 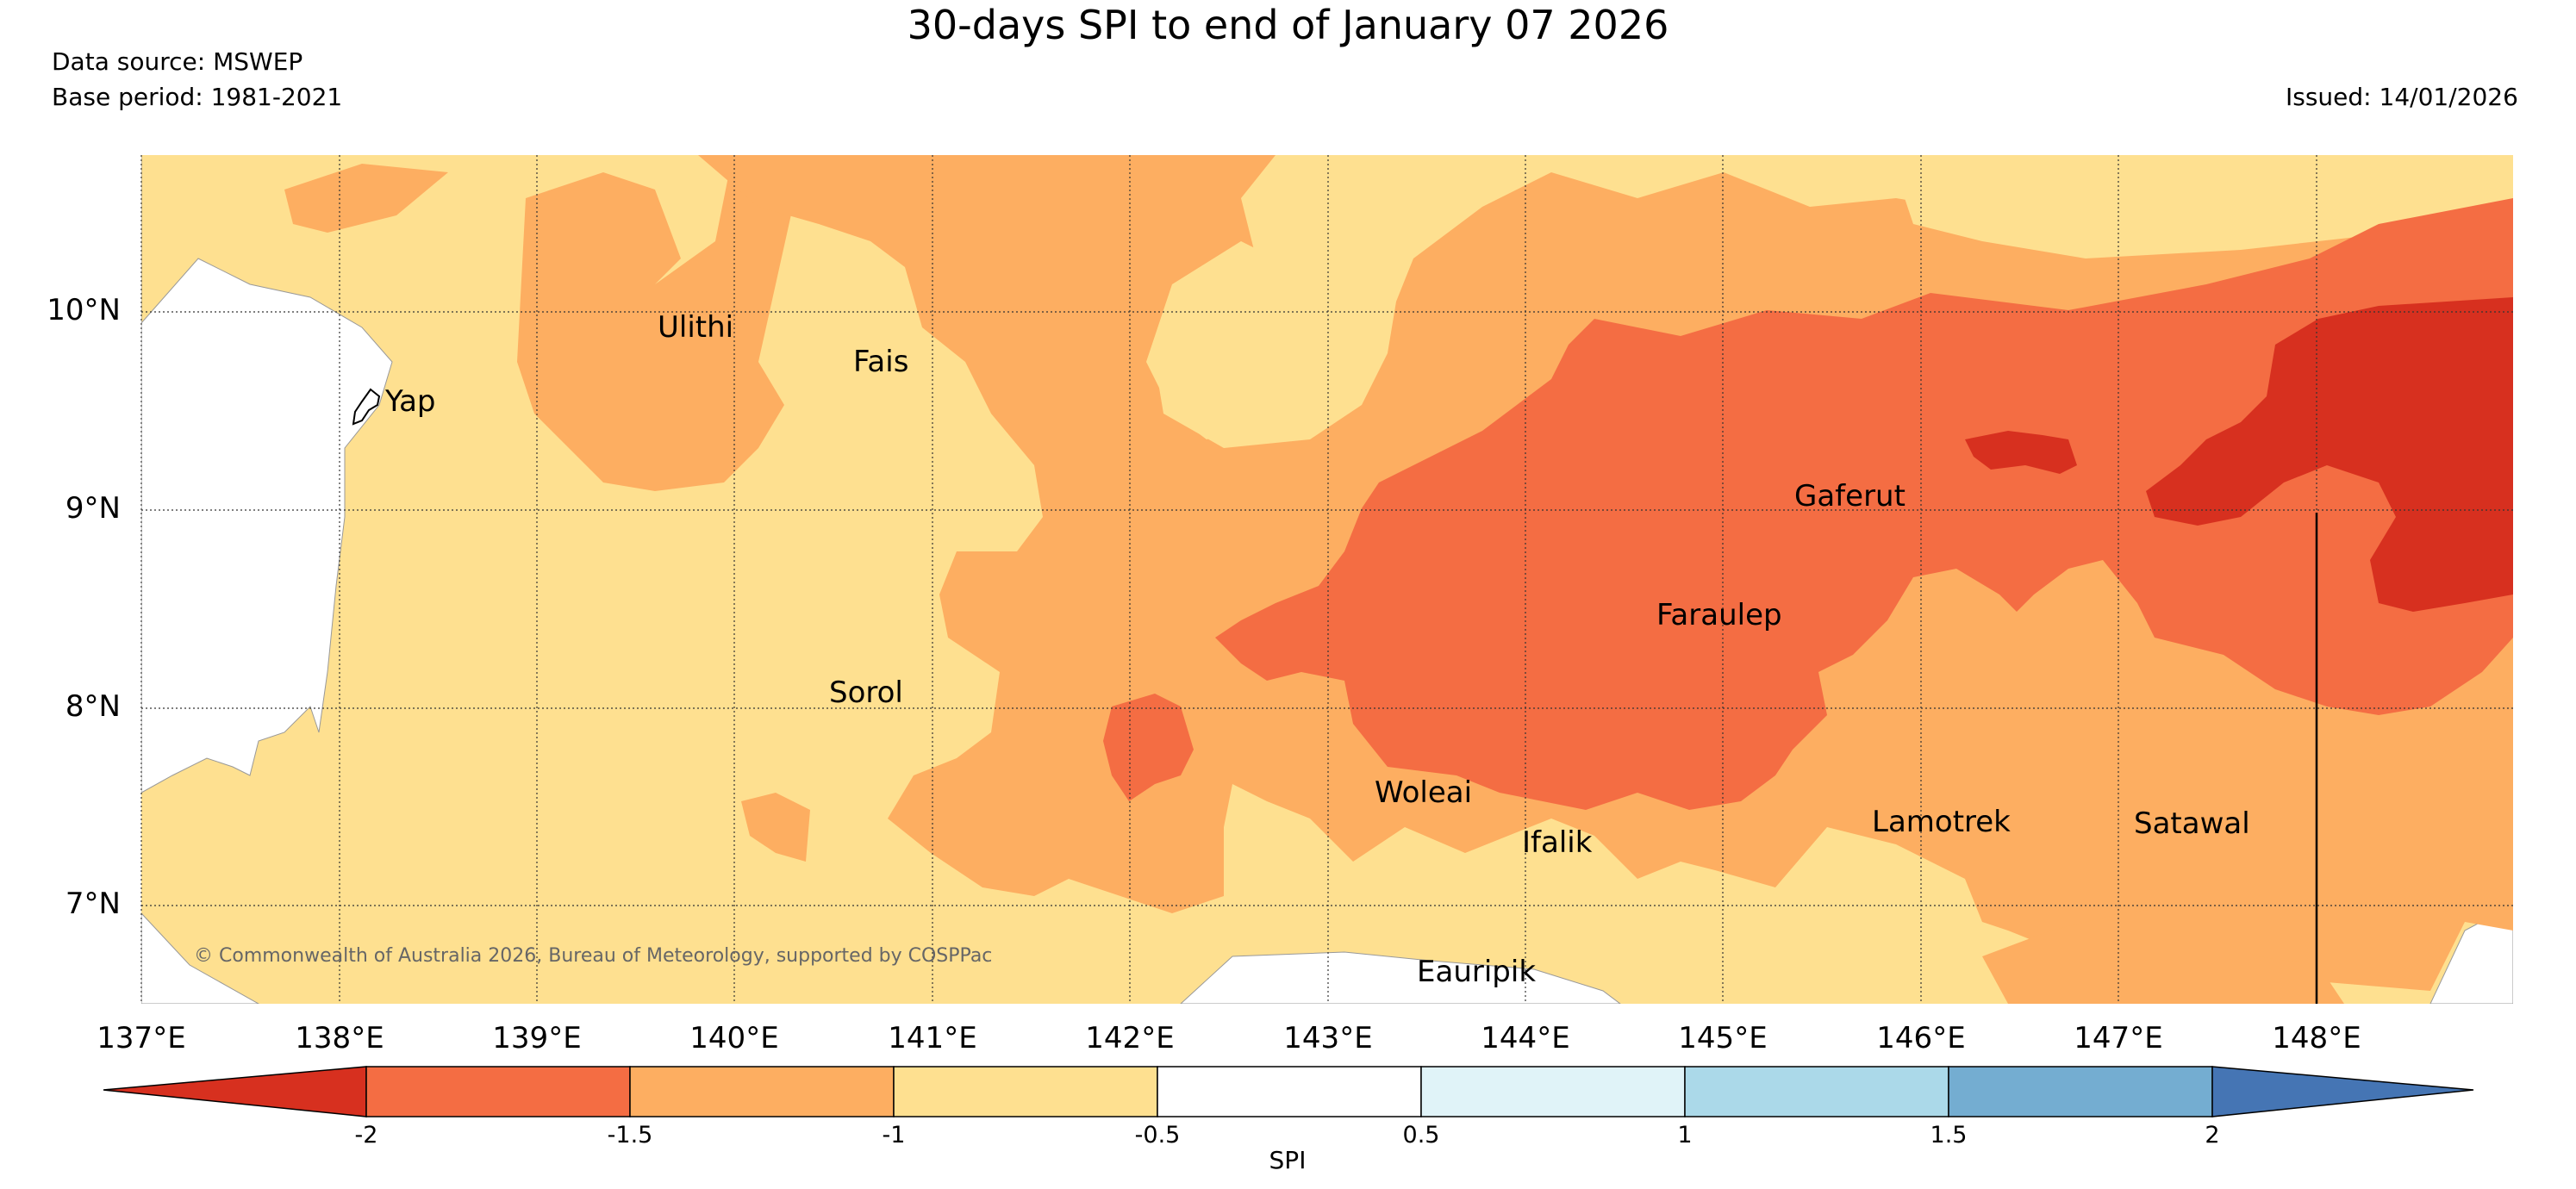 What do you see at coordinates (93, 508) in the screenshot?
I see `lat-label: 9°N` at bounding box center [93, 508].